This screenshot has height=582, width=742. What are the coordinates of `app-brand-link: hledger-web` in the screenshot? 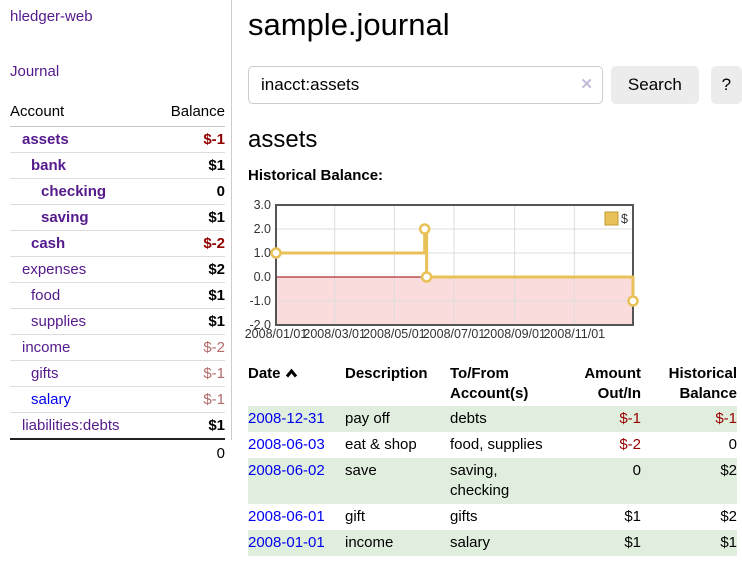 It's located at (51, 16).